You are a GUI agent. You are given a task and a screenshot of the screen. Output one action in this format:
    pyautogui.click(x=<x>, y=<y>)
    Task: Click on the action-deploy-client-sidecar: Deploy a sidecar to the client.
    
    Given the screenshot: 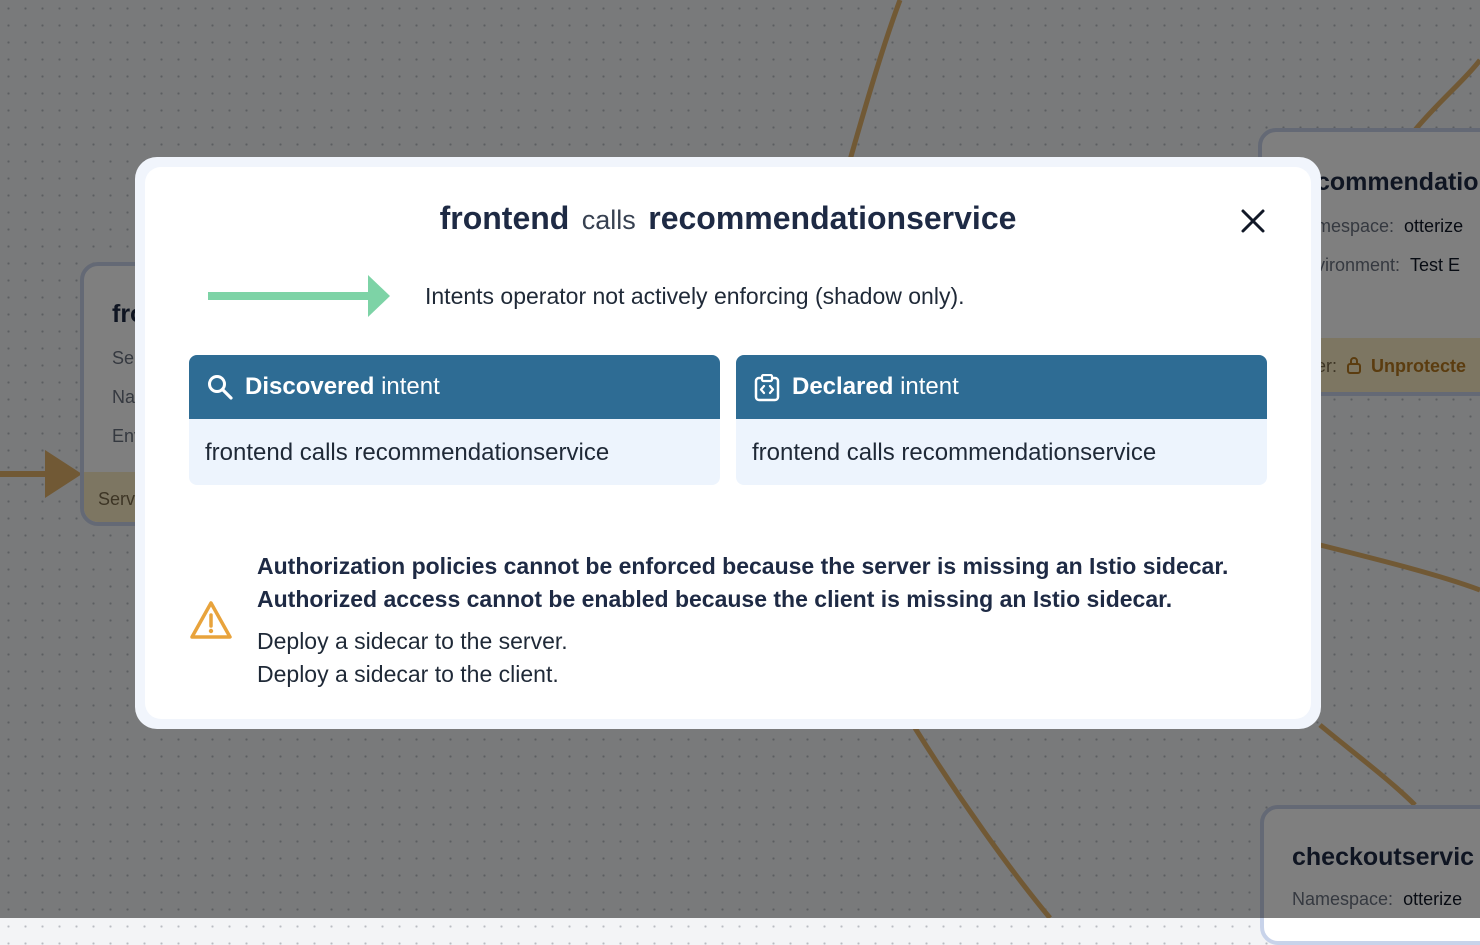 What is the action you would take?
    pyautogui.click(x=408, y=674)
    